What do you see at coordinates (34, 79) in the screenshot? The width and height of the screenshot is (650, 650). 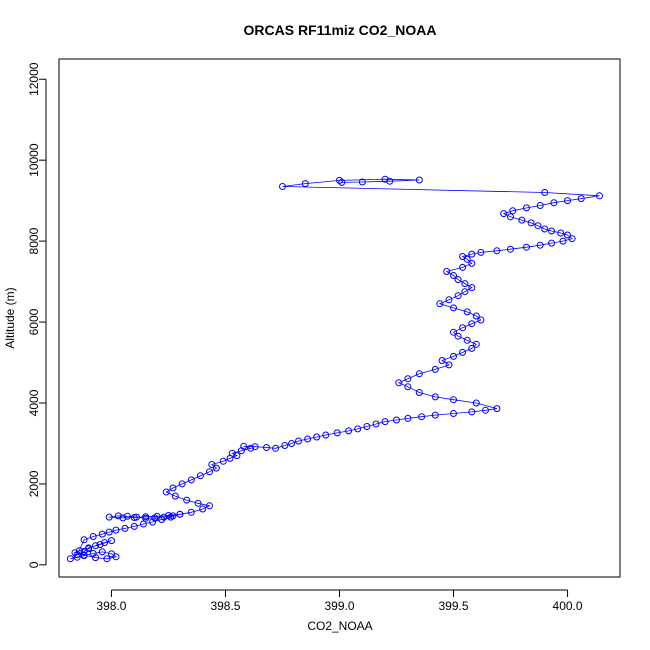 I see `y-tick-label: 12000` at bounding box center [34, 79].